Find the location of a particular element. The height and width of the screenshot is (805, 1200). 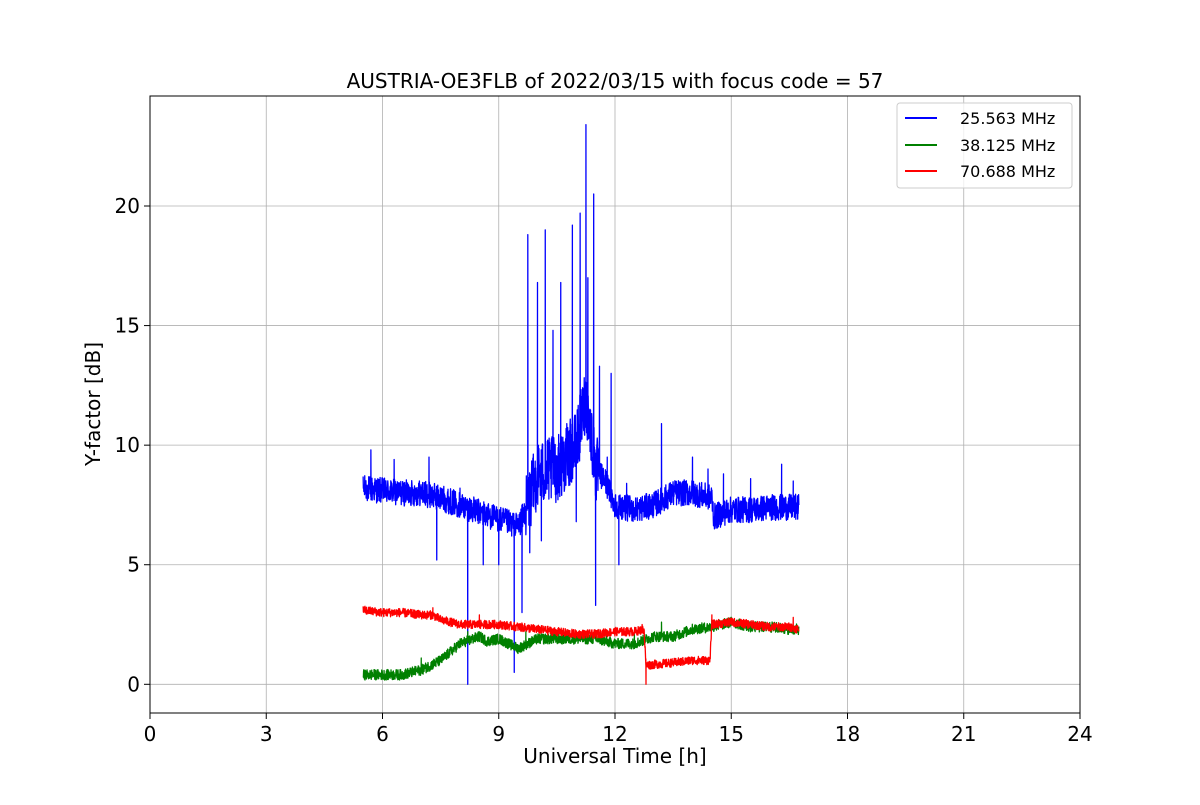

legend-box is located at coordinates (984, 145).